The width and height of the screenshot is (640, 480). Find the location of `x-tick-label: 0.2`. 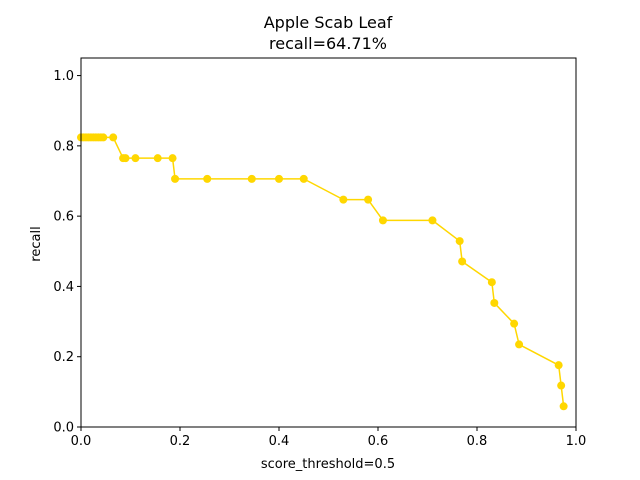

x-tick-label: 0.2 is located at coordinates (180, 441).